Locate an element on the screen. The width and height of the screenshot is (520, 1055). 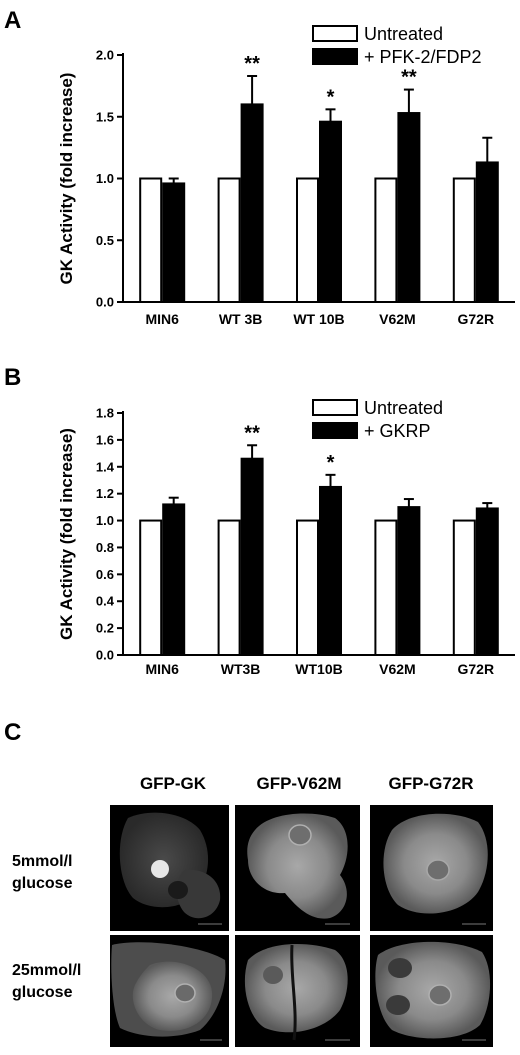
micrograph-column-label: GFP-G72R is located at coordinates (430, 783).